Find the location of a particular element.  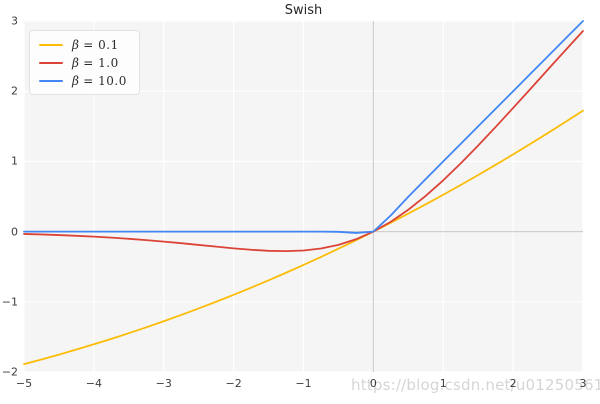

legend-row: β = 0.1 is located at coordinates (83, 44).